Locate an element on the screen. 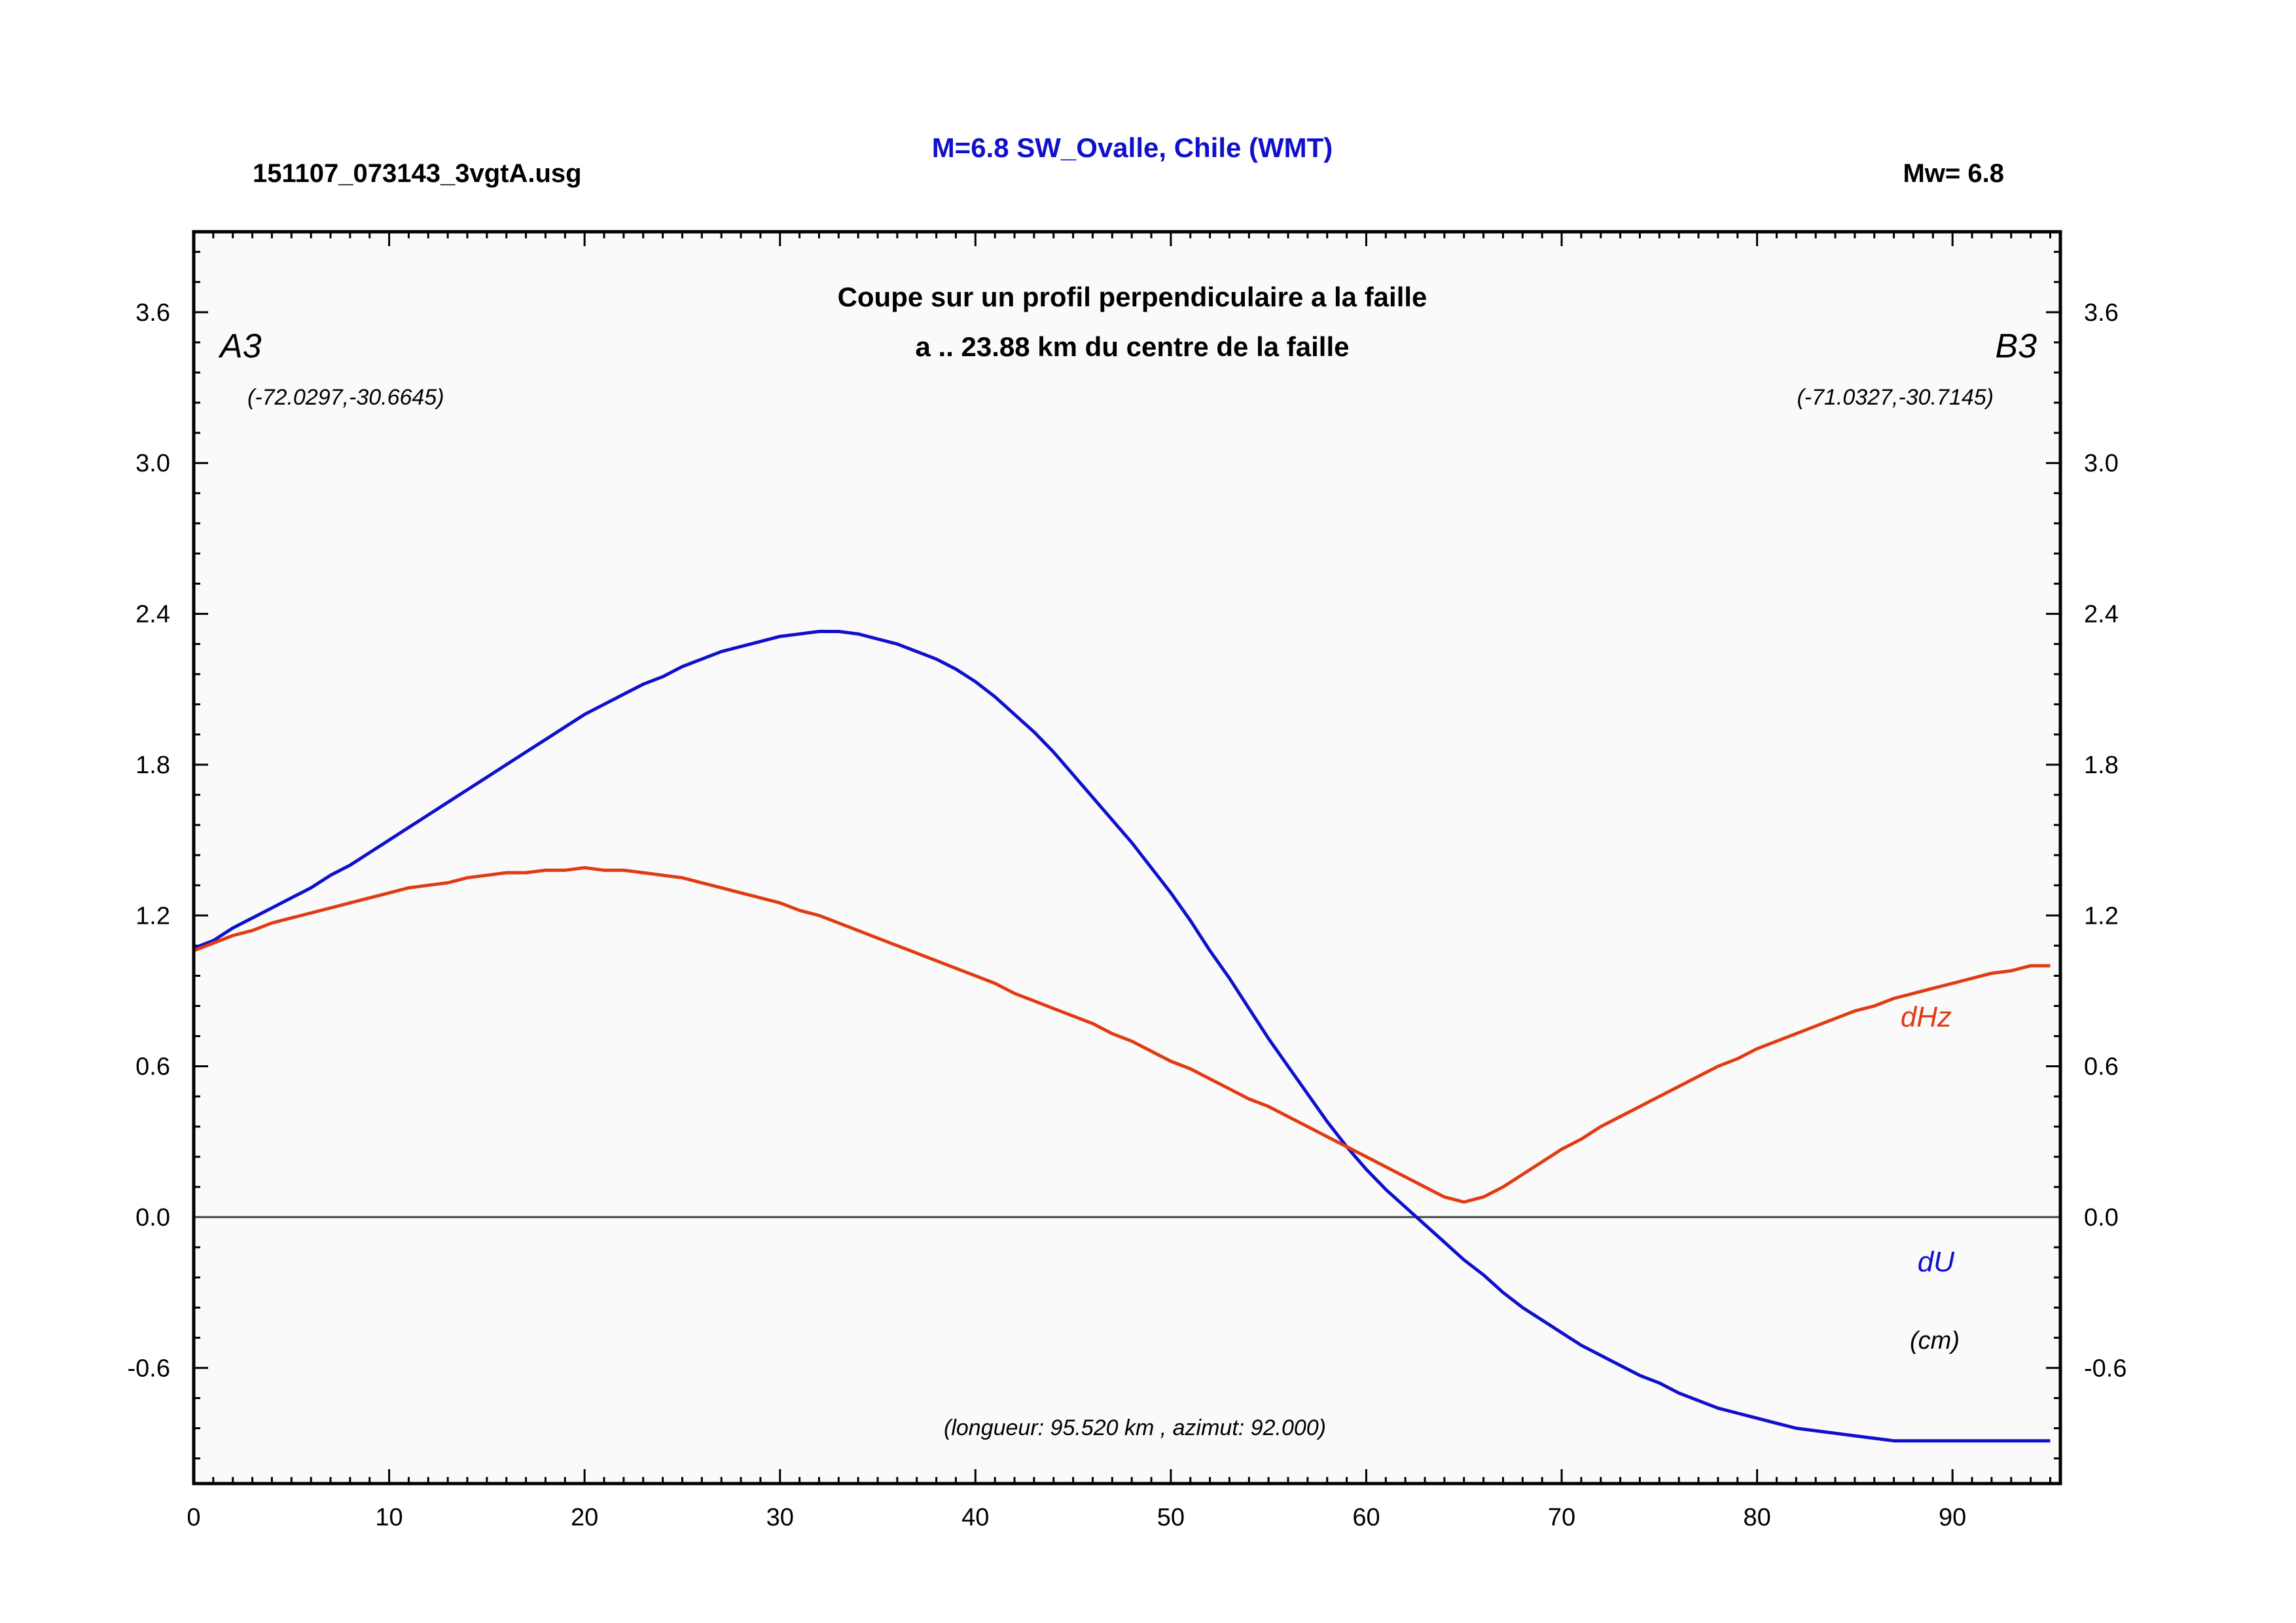  y-tick-label-left: -0.6 is located at coordinates (149, 1368).